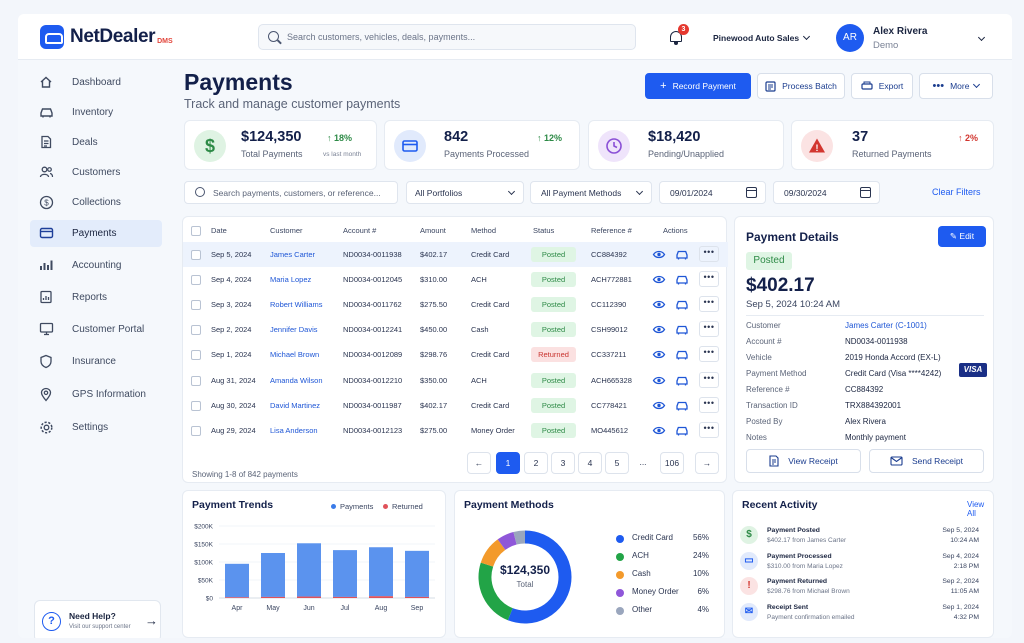  What do you see at coordinates (219, 230) in the screenshot?
I see `column-header-date: Date` at bounding box center [219, 230].